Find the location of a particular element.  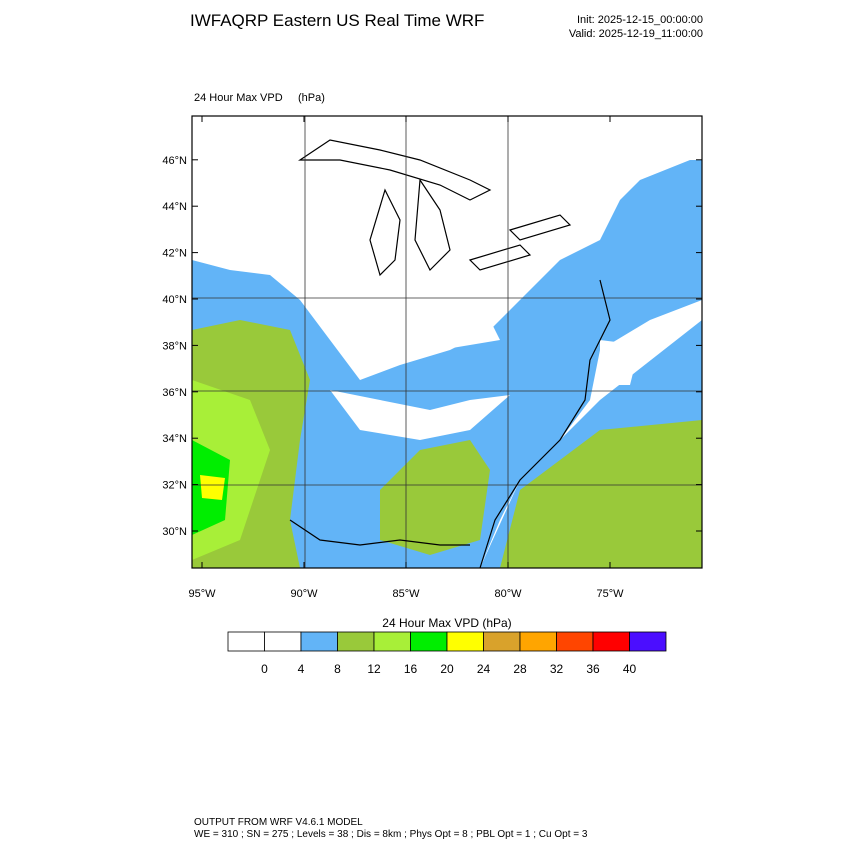

colorbar-label: 24 is located at coordinates (484, 669).